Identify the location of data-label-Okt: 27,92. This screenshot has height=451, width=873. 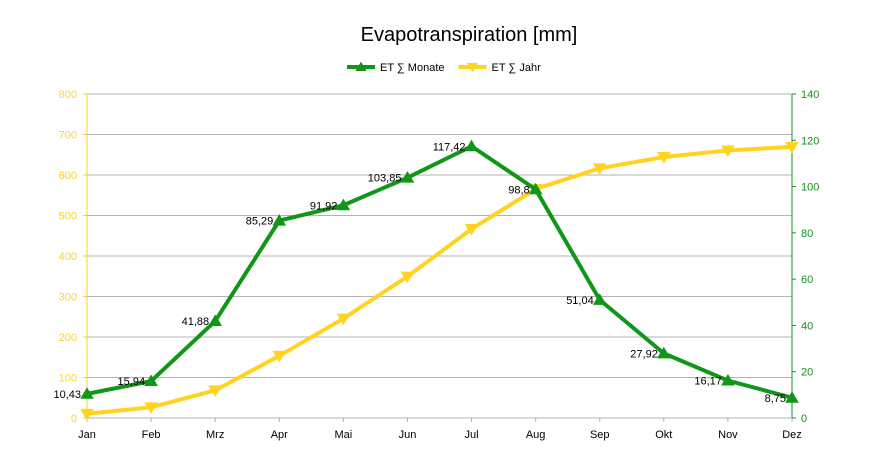
(644, 354).